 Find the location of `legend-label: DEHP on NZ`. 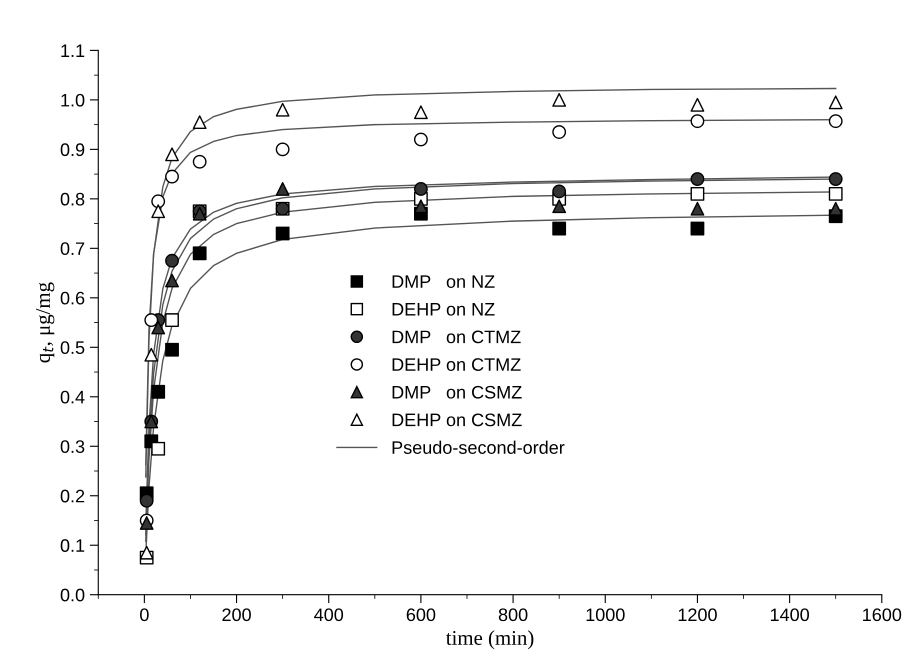

legend-label: DEHP on NZ is located at coordinates (443, 309).